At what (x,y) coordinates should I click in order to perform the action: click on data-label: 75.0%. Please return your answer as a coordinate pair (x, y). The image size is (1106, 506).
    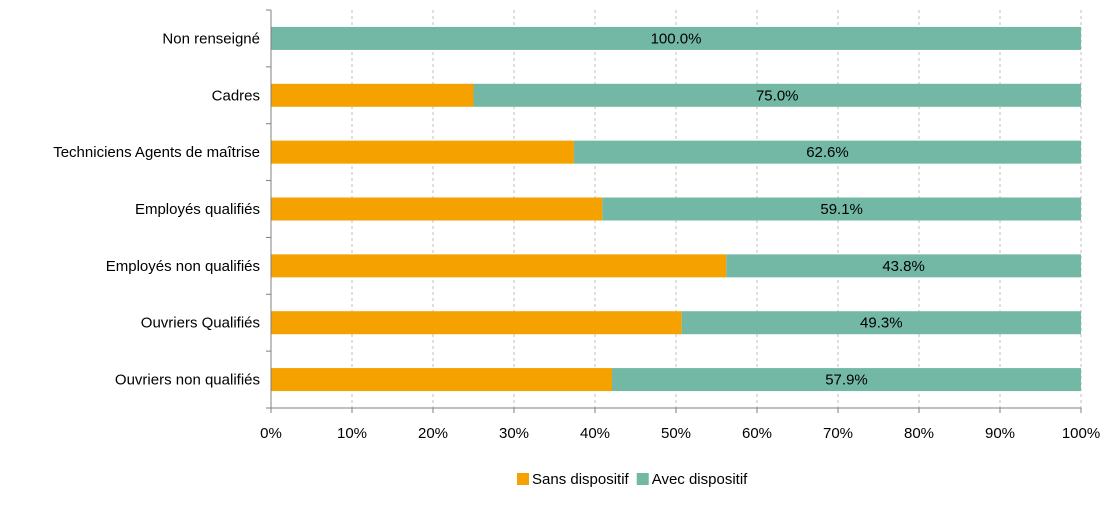
    Looking at the image, I should click on (777, 95).